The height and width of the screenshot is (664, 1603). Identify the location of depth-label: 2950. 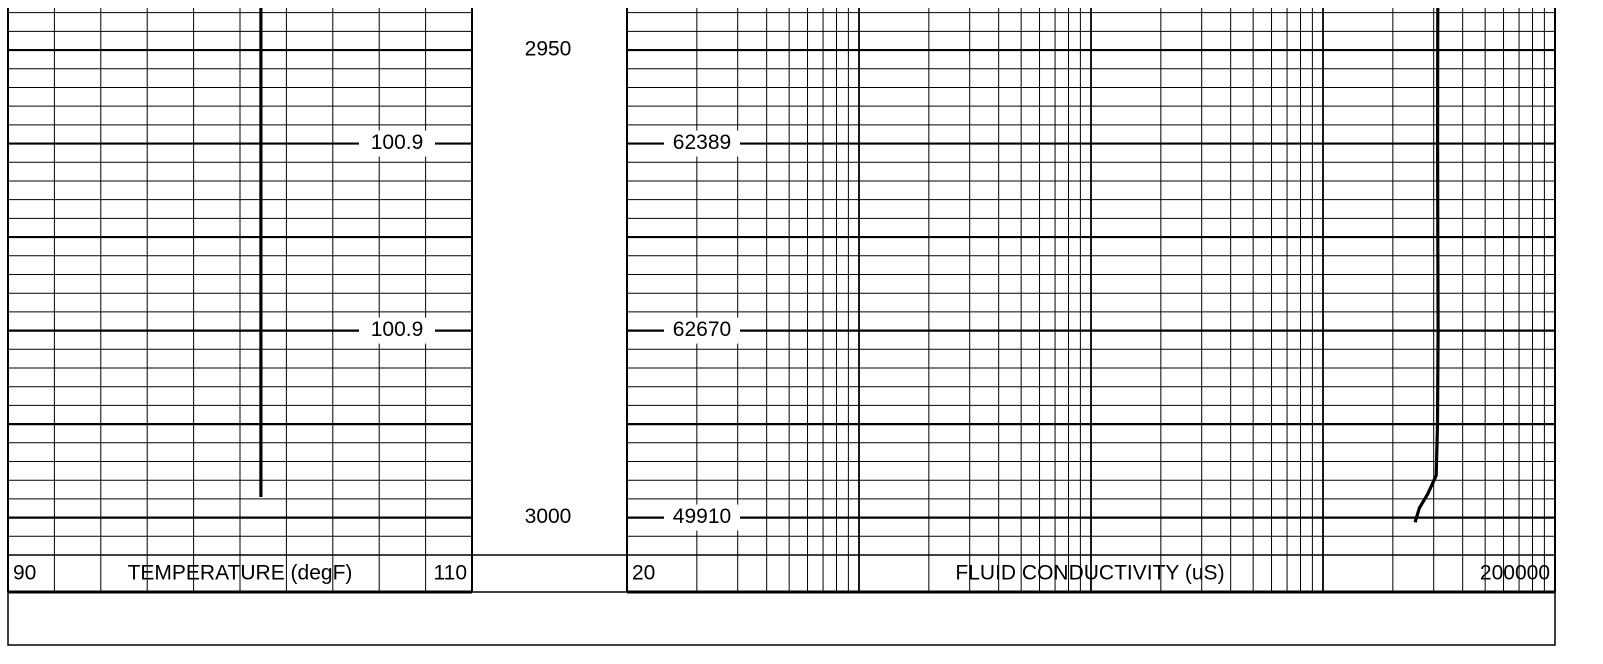
(548, 49).